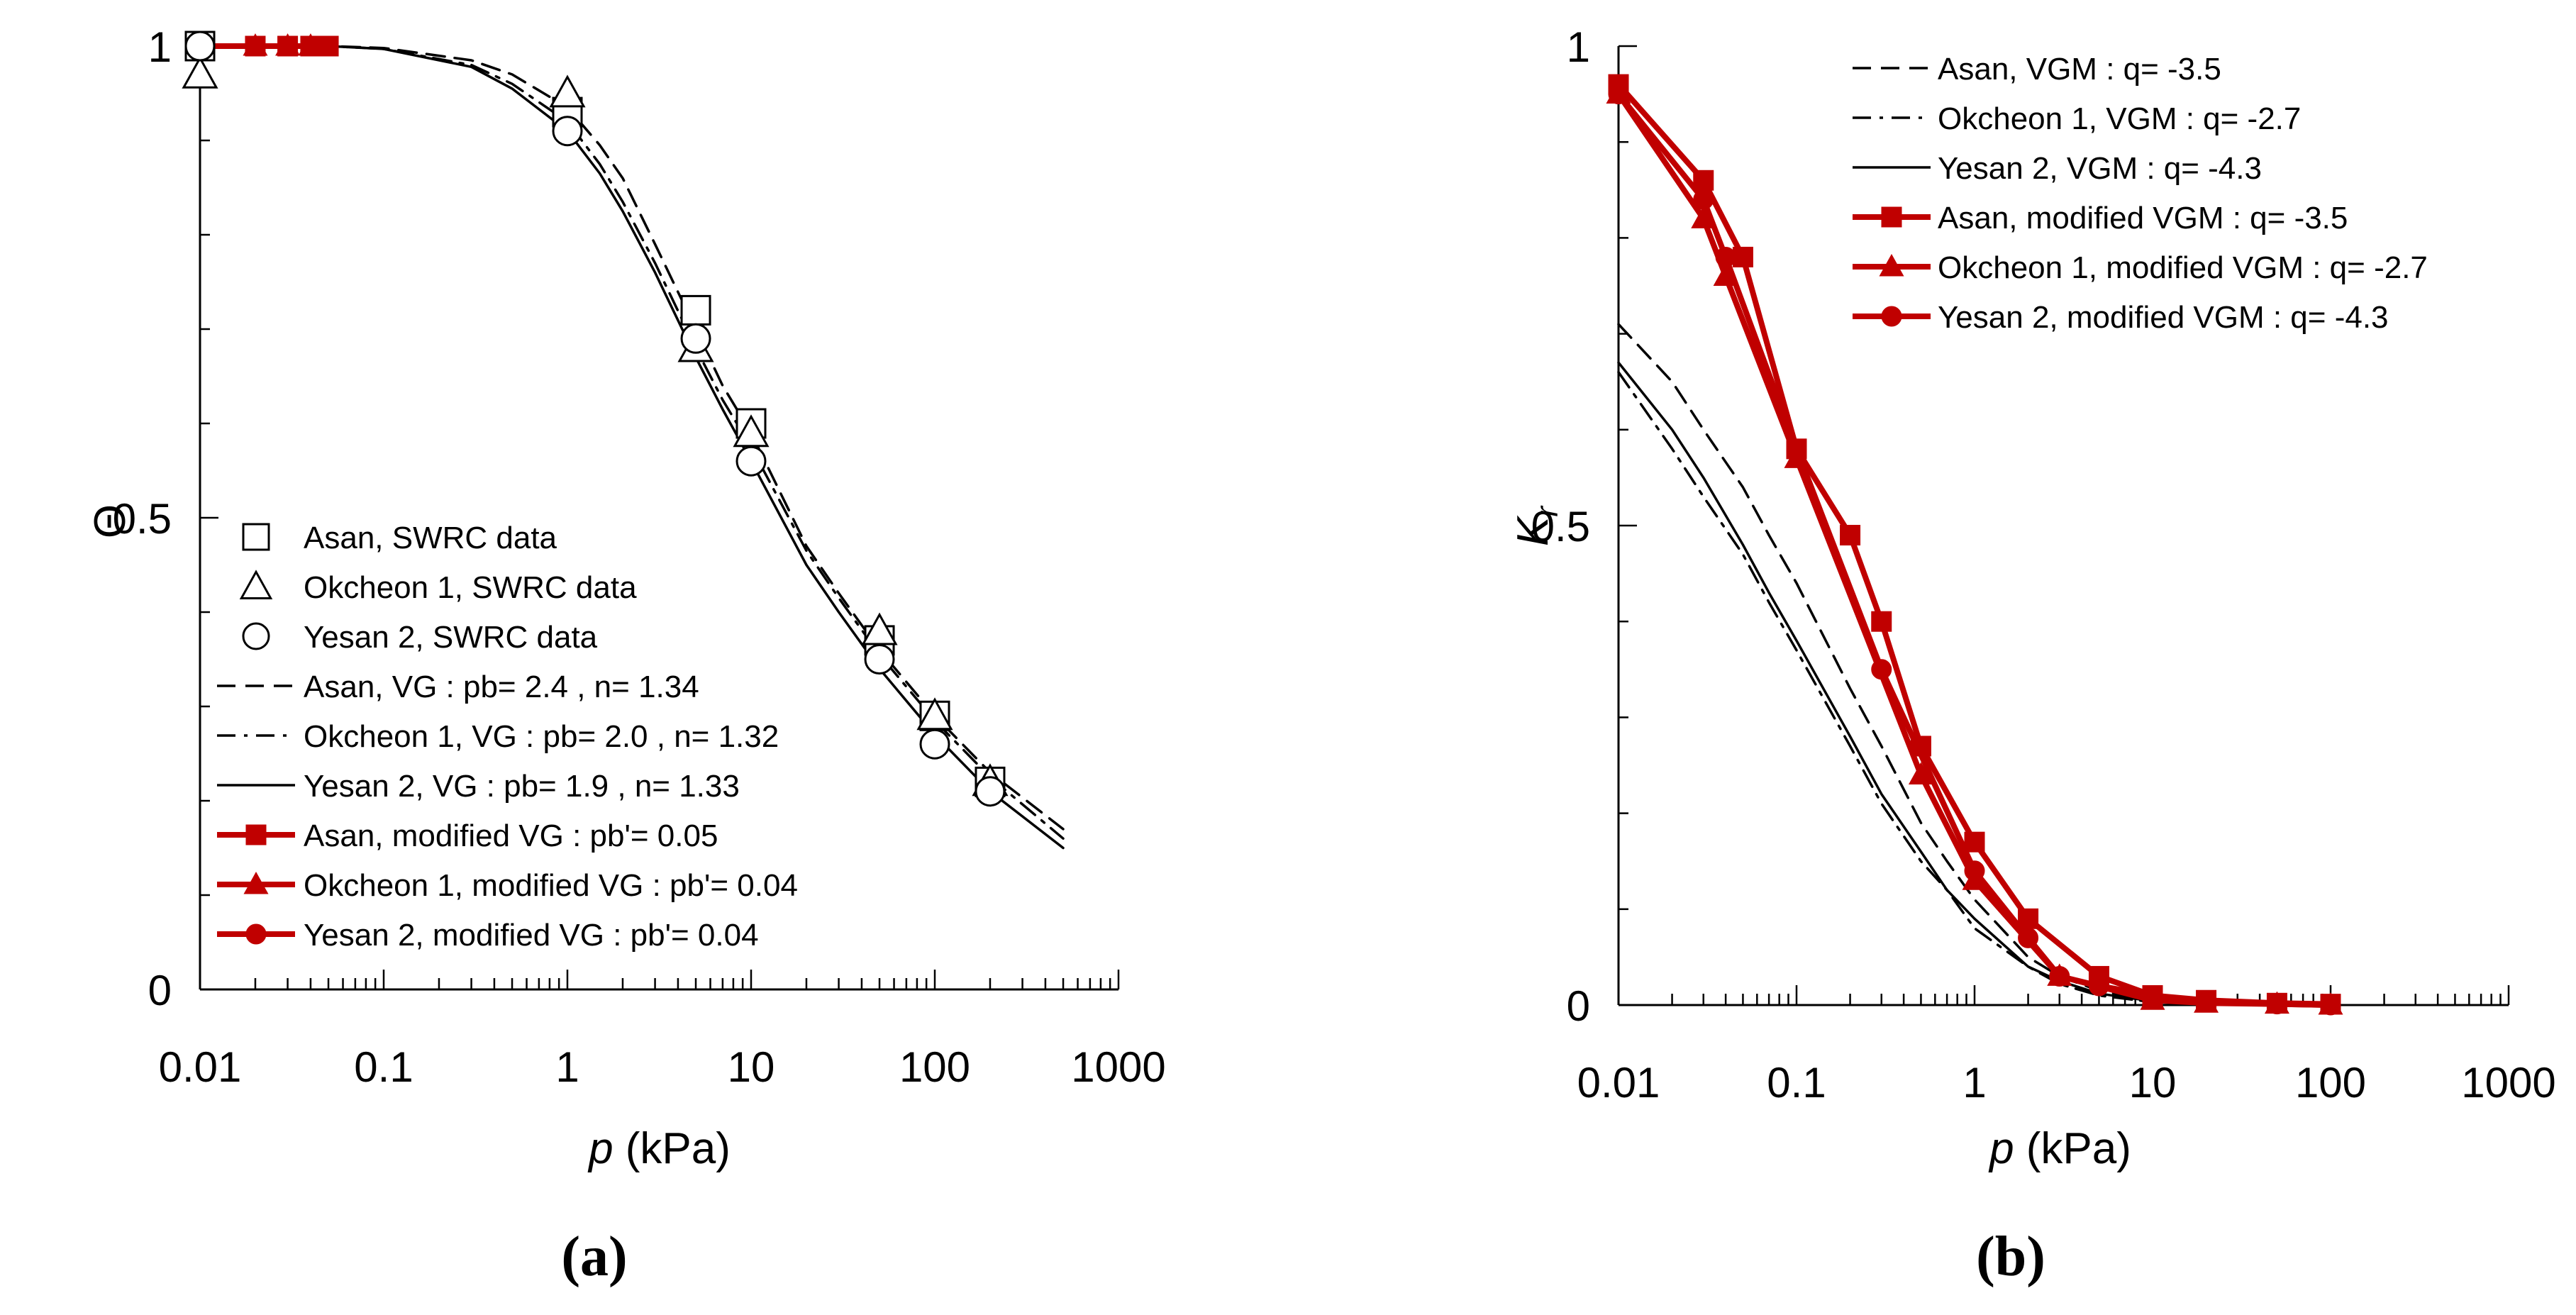 The image size is (2576, 1315). Describe the element at coordinates (1579, 1006) in the screenshot. I see `y-tick-label: 0` at that location.